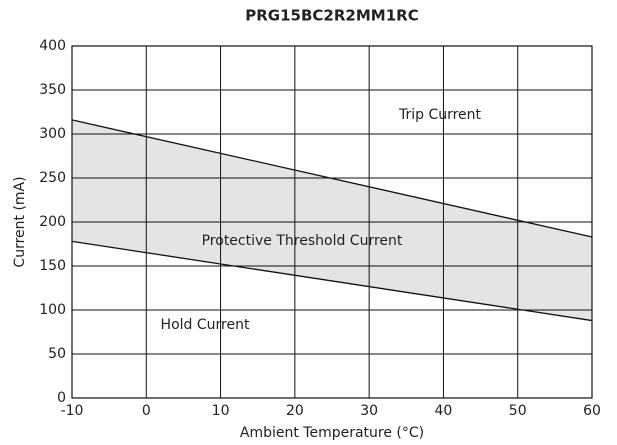  What do you see at coordinates (369, 411) in the screenshot?
I see `x-tick-label: 30` at bounding box center [369, 411].